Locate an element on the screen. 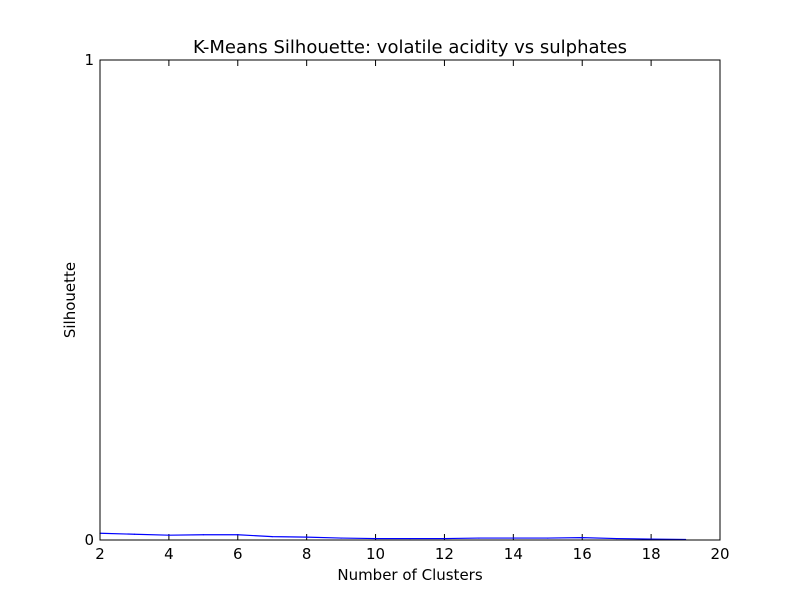  x-tick-label: 16 is located at coordinates (582, 554).